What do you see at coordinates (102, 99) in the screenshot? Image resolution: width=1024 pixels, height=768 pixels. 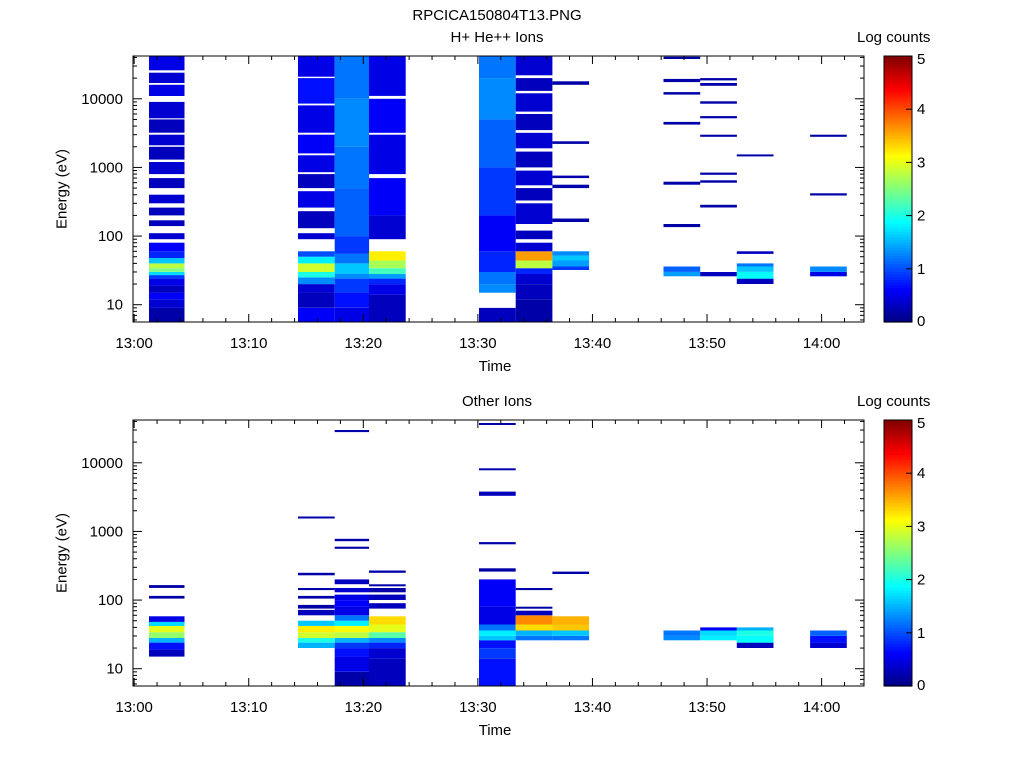 I see `y-tick-label: 10000` at bounding box center [102, 99].